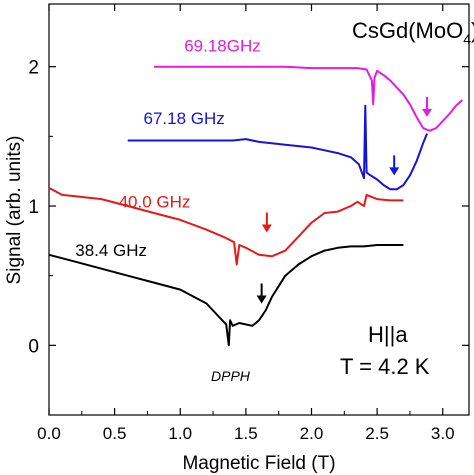  Describe the element at coordinates (14, 210) in the screenshot. I see `y-axis-label: Signal (arb. units)` at that location.